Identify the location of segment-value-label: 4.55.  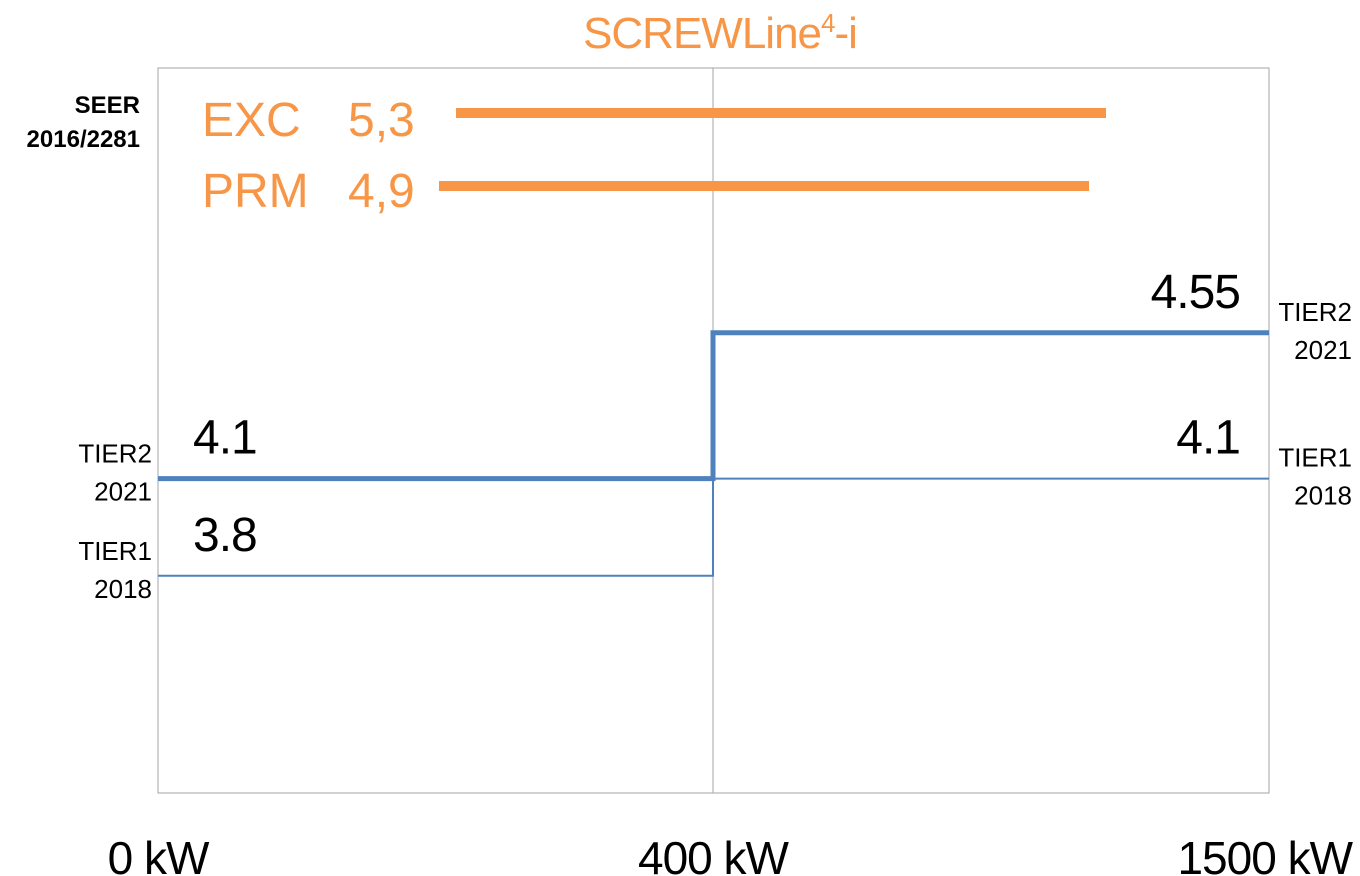
(1195, 292).